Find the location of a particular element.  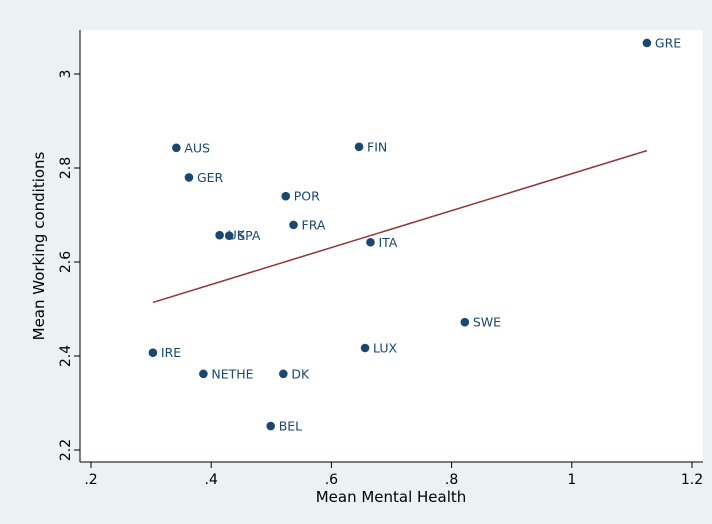

y-axis: 2.2 2.4 2.6 2.8 3 is located at coordinates (69, 246).